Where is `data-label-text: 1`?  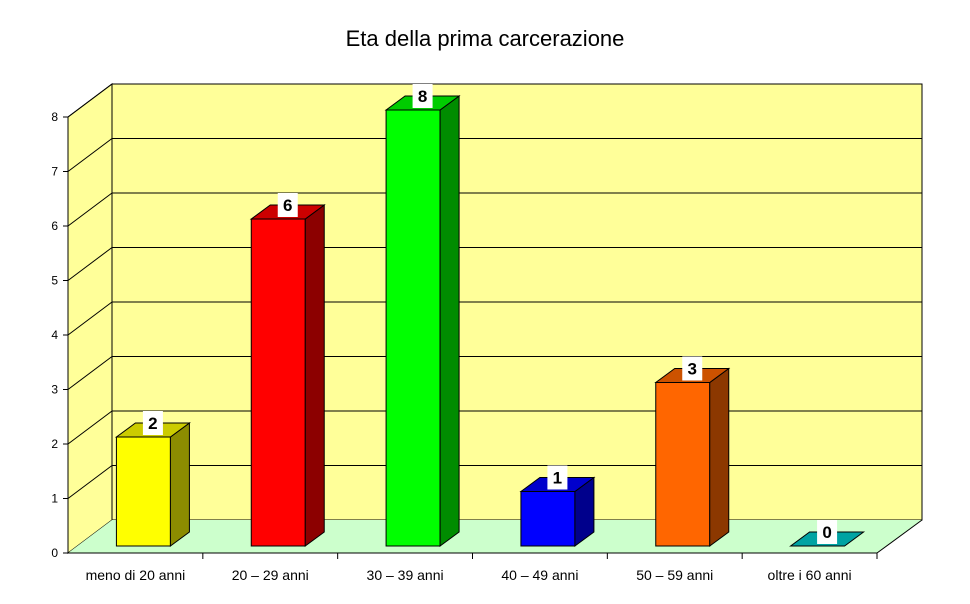 data-label-text: 1 is located at coordinates (557, 478).